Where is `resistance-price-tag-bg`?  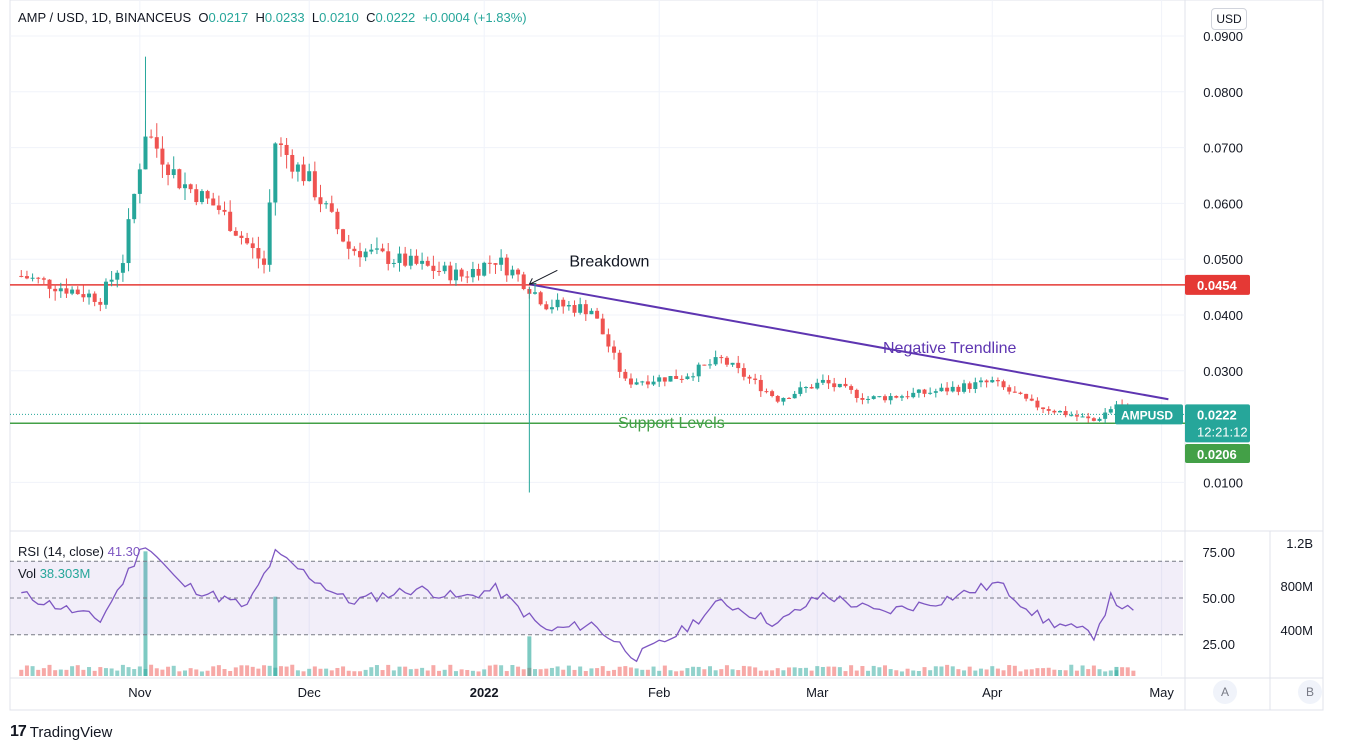 resistance-price-tag-bg is located at coordinates (1217, 284).